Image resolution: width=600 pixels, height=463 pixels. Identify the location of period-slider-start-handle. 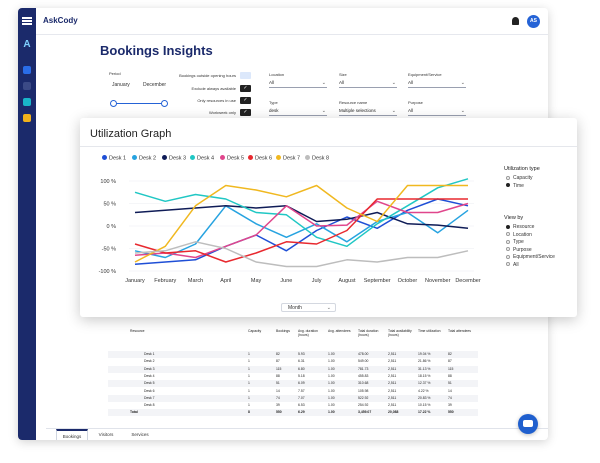
(113, 103).